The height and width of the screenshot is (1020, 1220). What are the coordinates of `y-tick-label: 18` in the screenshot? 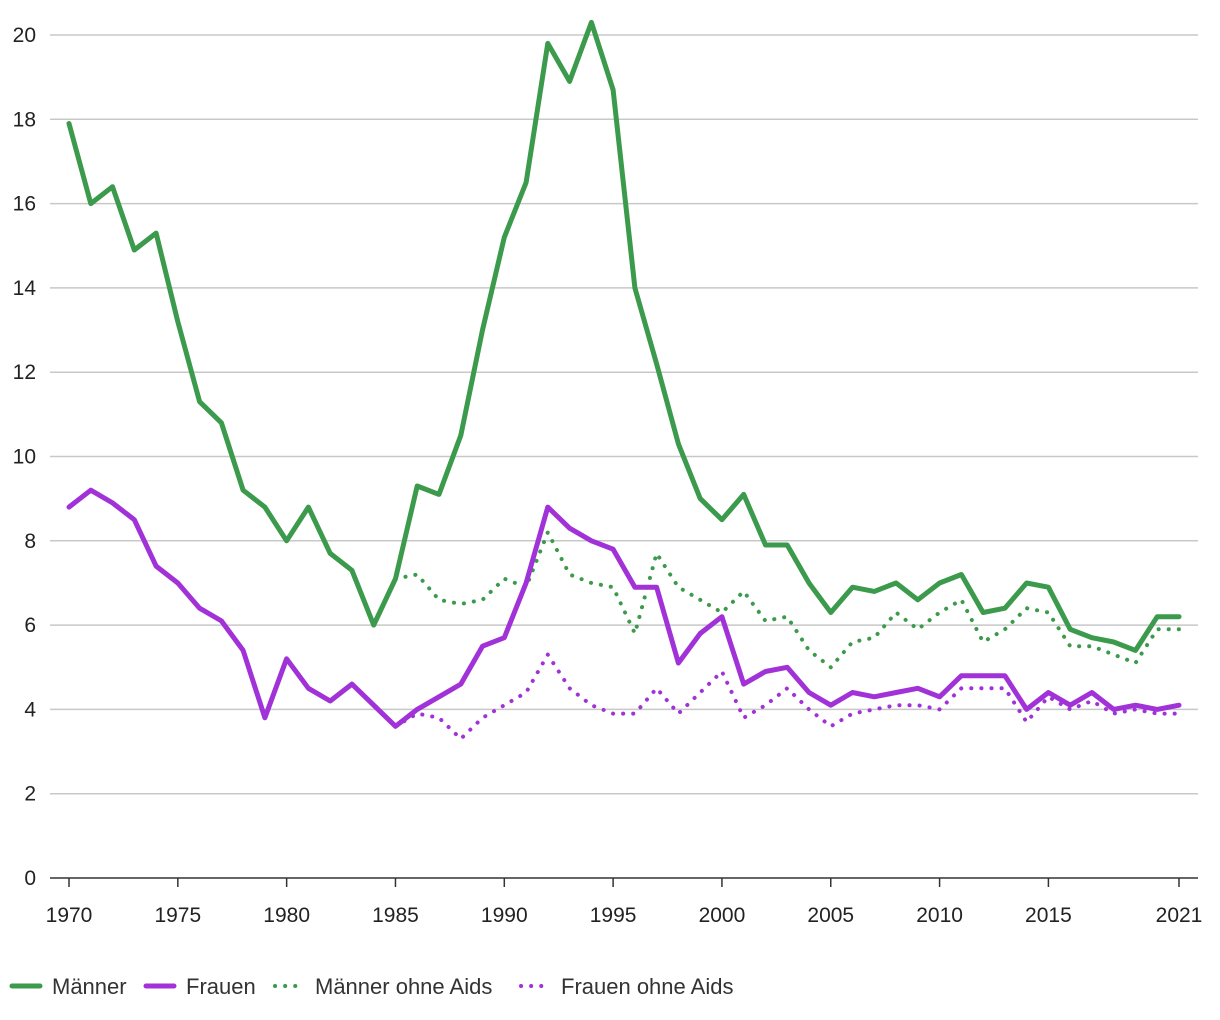 It's located at (24, 119).